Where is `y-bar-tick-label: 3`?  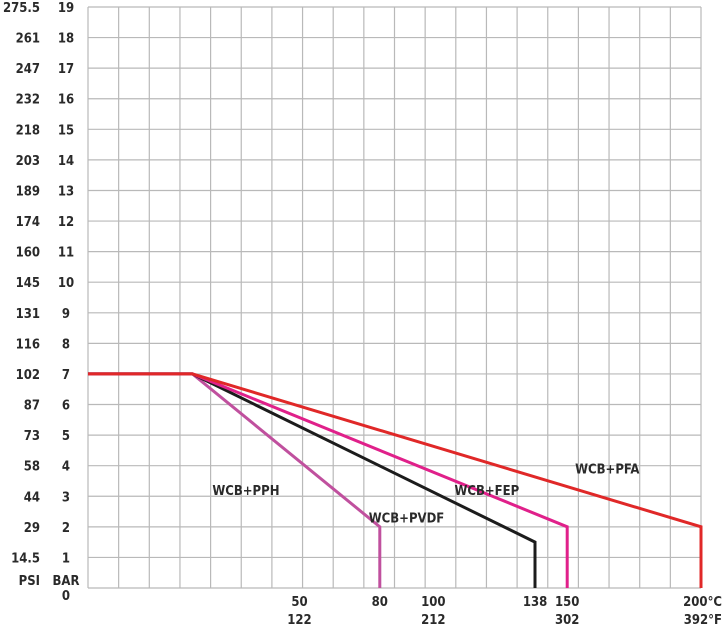
y-bar-tick-label: 3 is located at coordinates (66, 497).